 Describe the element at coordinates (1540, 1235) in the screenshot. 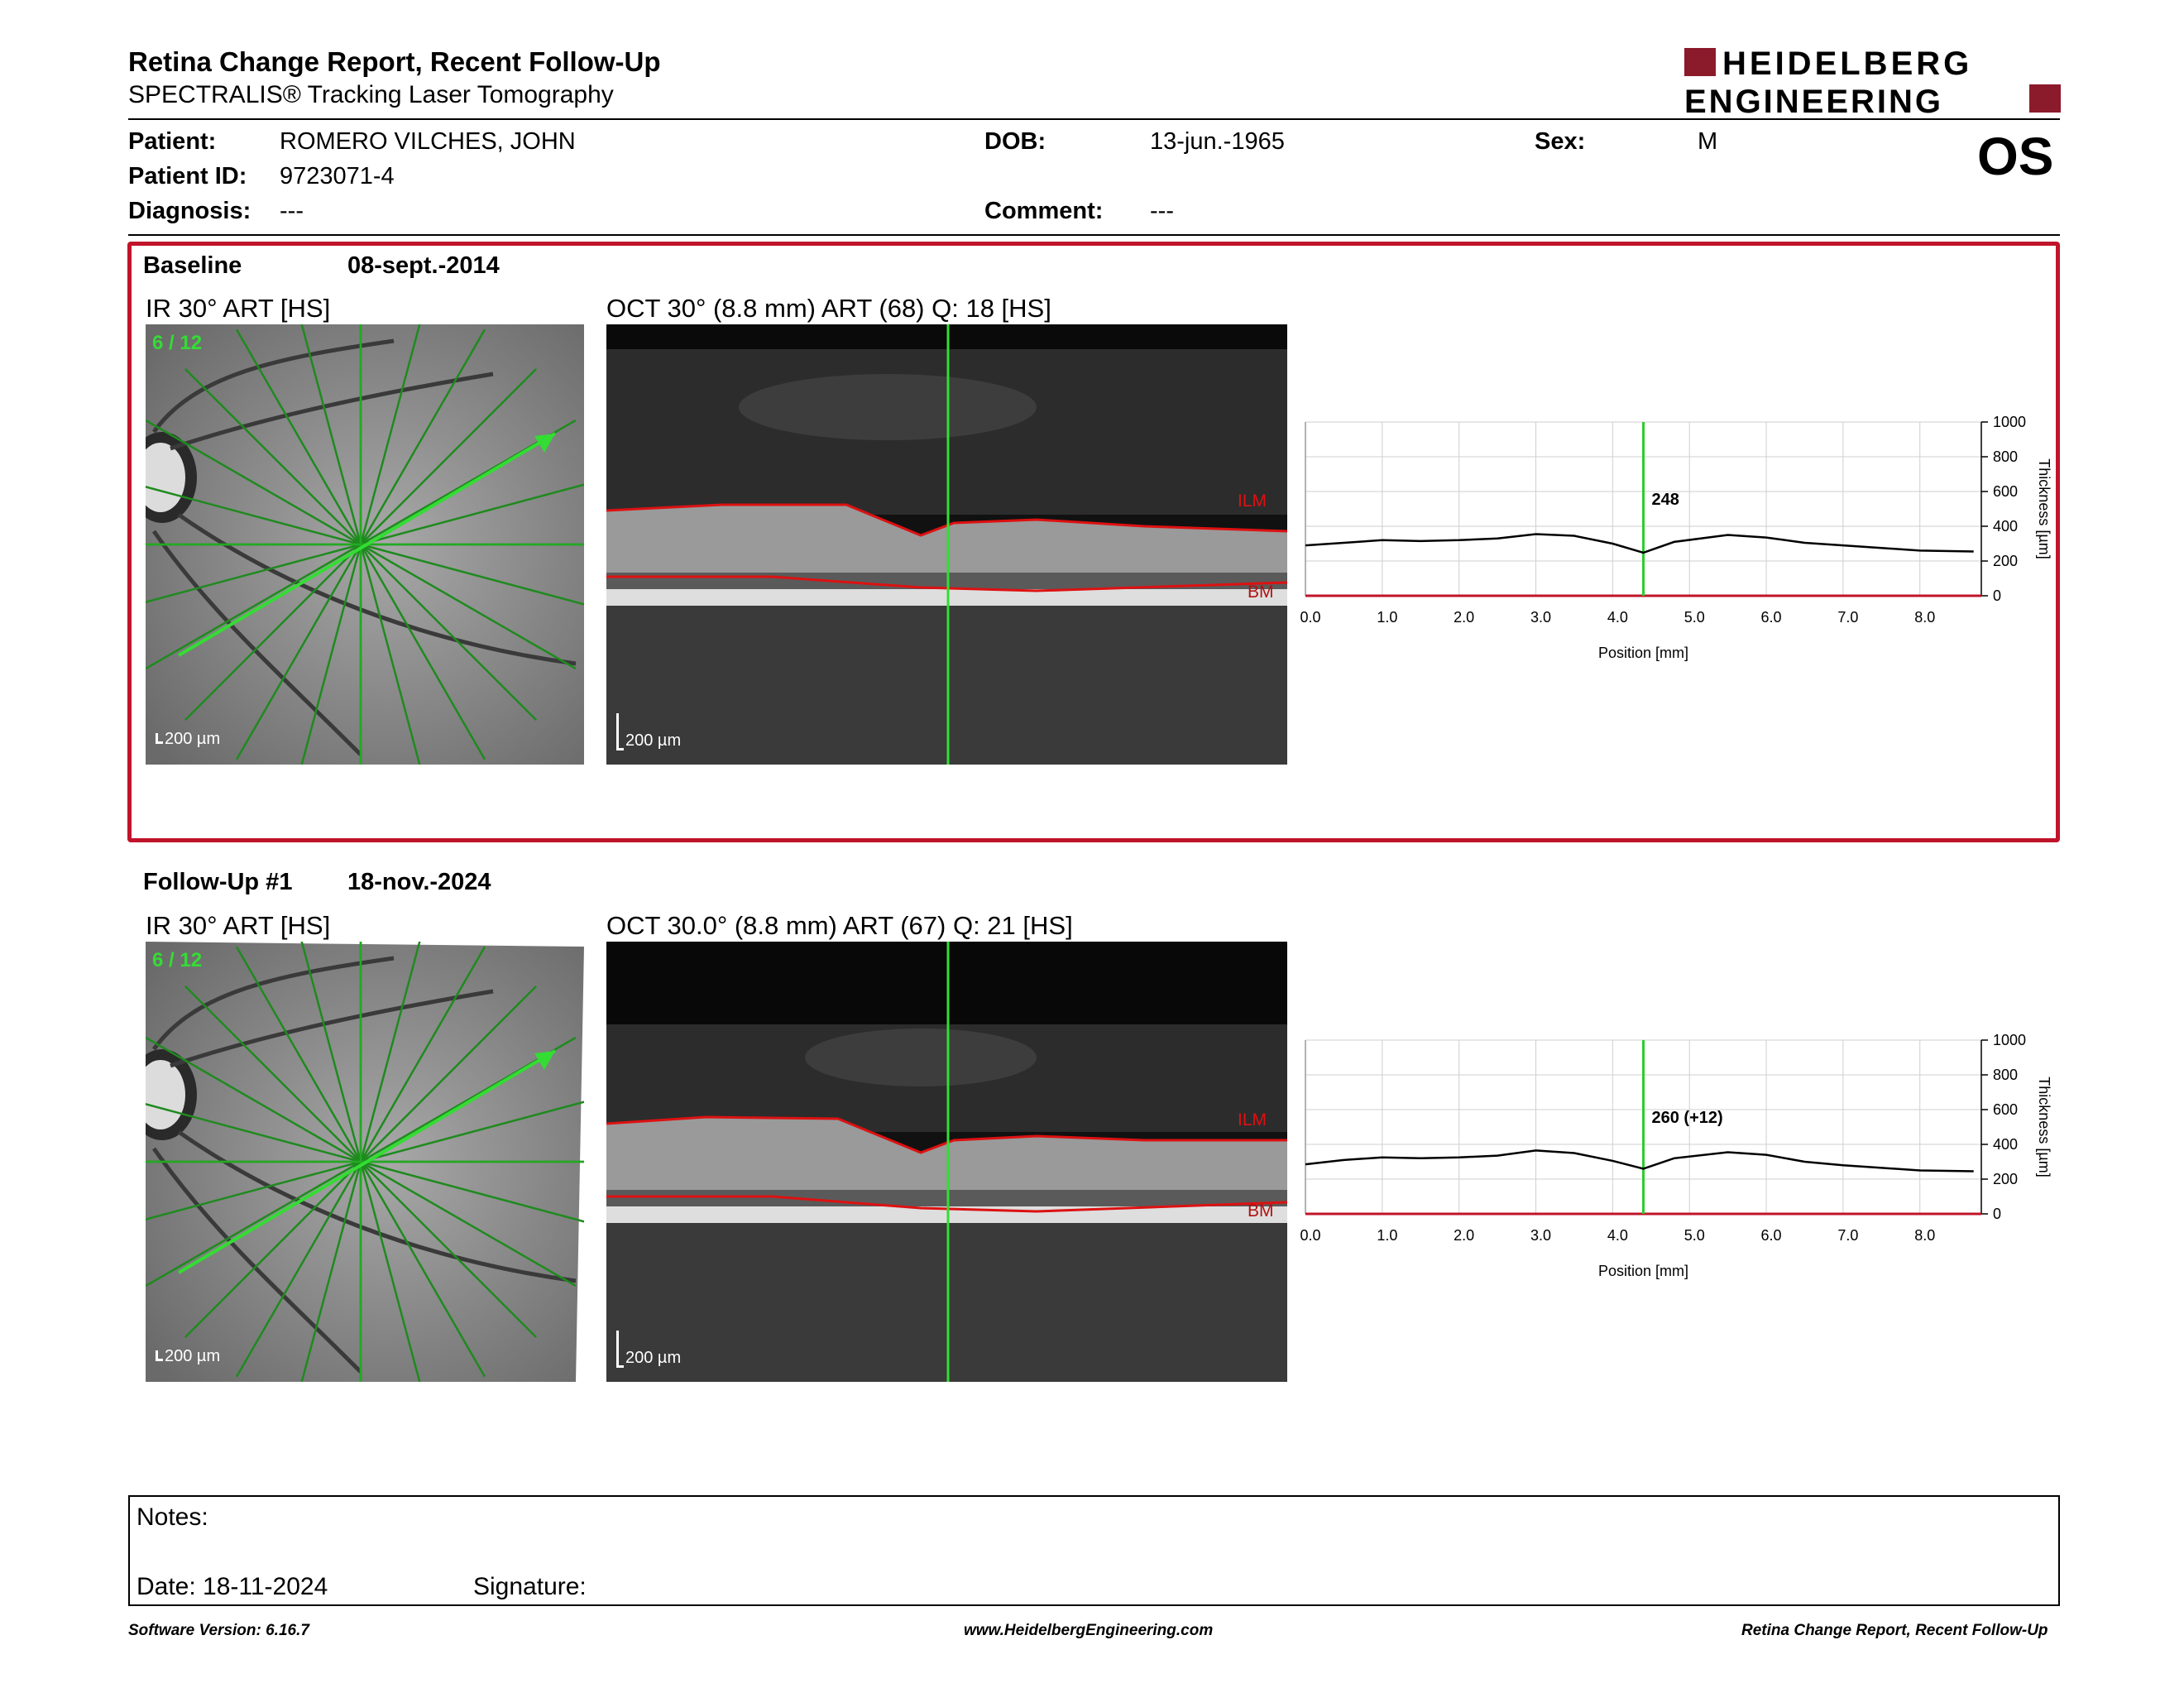

I see `x-tick-label: 3.0` at that location.